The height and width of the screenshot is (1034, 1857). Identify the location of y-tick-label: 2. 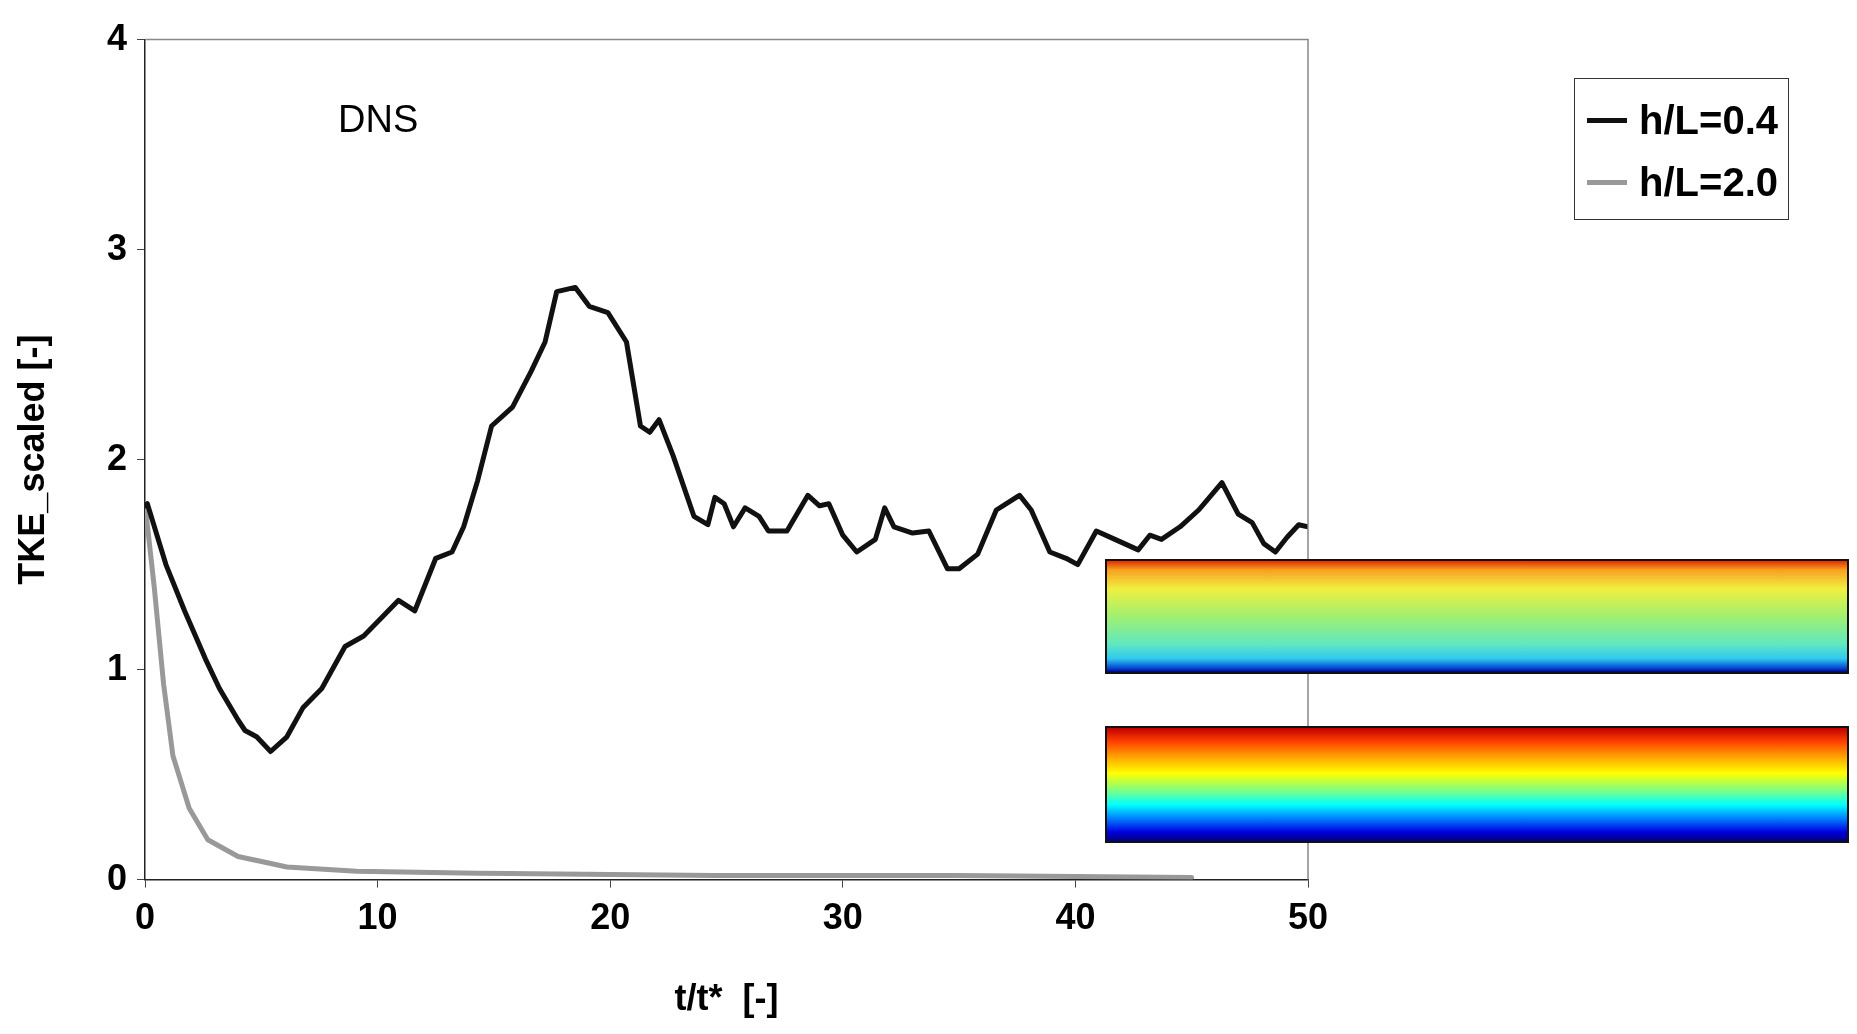
(116, 457).